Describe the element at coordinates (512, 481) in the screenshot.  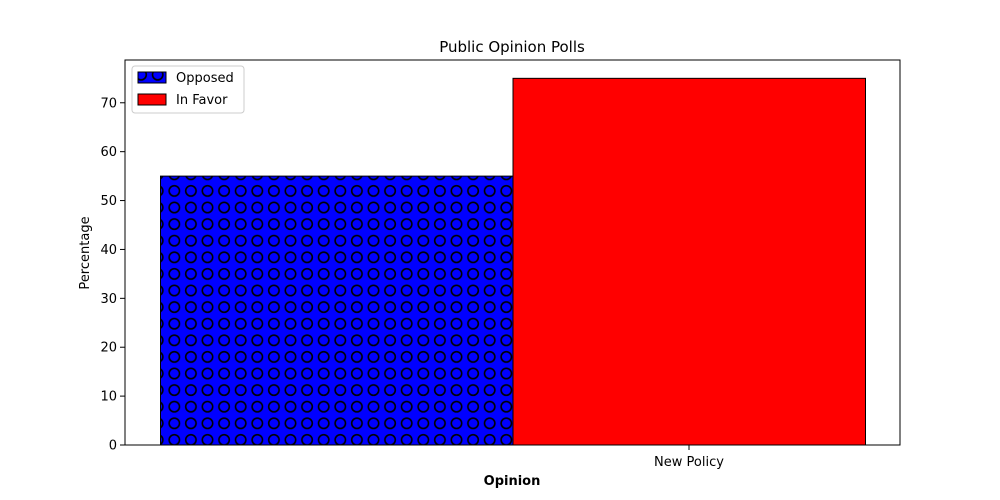
I see `x-axis-label: Opinion` at that location.